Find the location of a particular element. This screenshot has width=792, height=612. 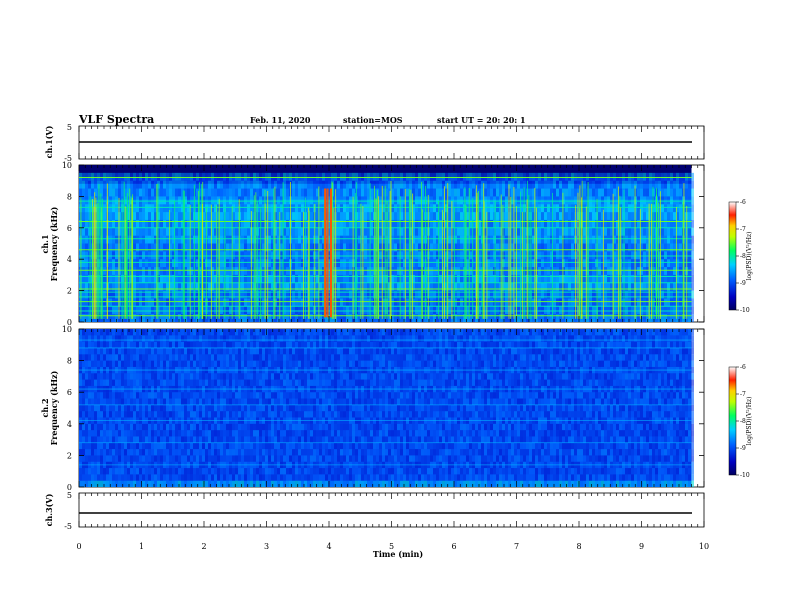

ch1-colorbar-ticks: -6 -7 -8 -9 -10 is located at coordinates (743, 256).